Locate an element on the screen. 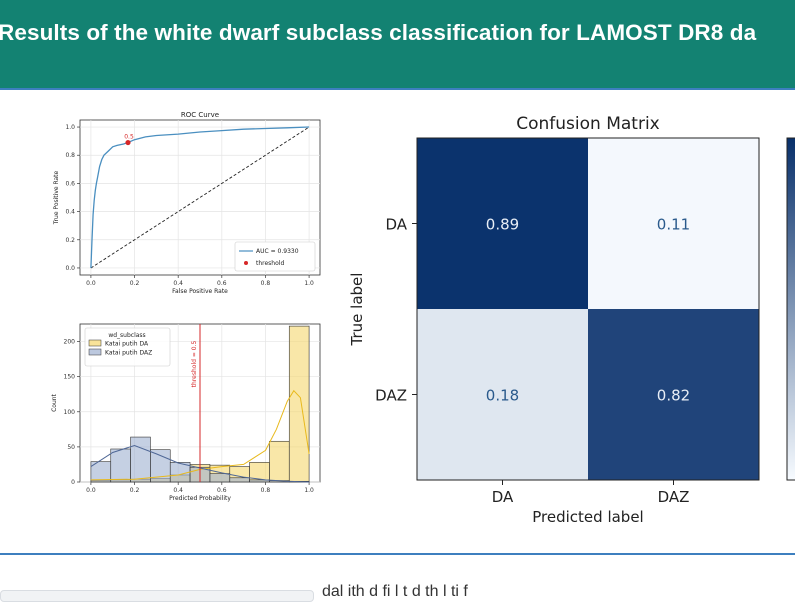 The image size is (795, 602). cm-cell-value: 0.18 is located at coordinates (502, 396).